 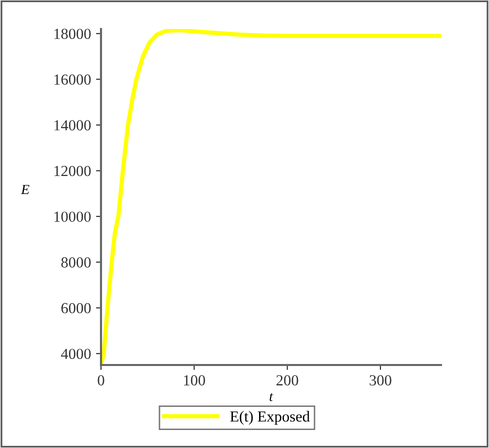 What do you see at coordinates (287, 380) in the screenshot?
I see `x-tick-label: 200` at bounding box center [287, 380].